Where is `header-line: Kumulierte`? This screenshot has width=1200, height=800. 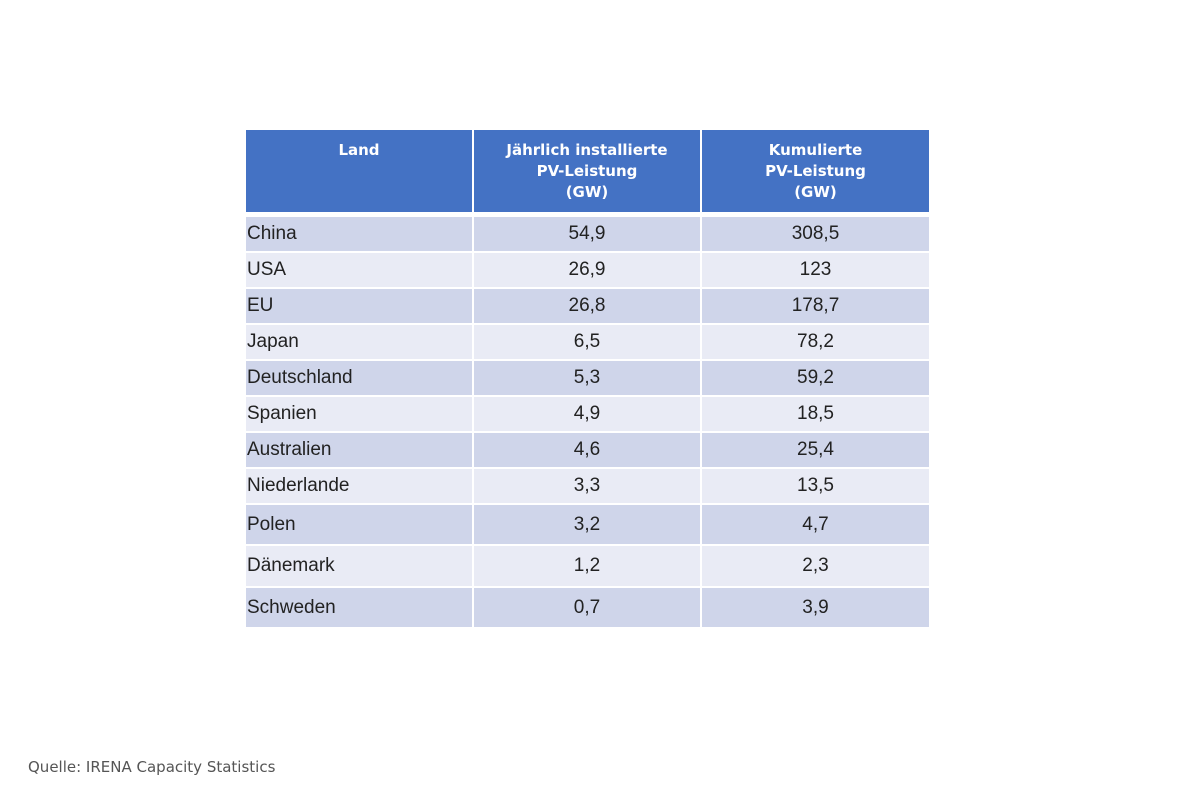 header-line: Kumulierte is located at coordinates (815, 150).